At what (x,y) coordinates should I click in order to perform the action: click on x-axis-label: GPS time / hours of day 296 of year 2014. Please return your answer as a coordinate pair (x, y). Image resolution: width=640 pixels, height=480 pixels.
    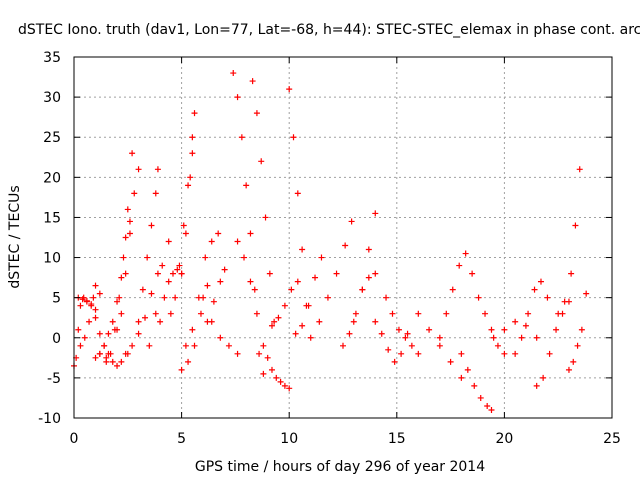
    Looking at the image, I should click on (340, 467).